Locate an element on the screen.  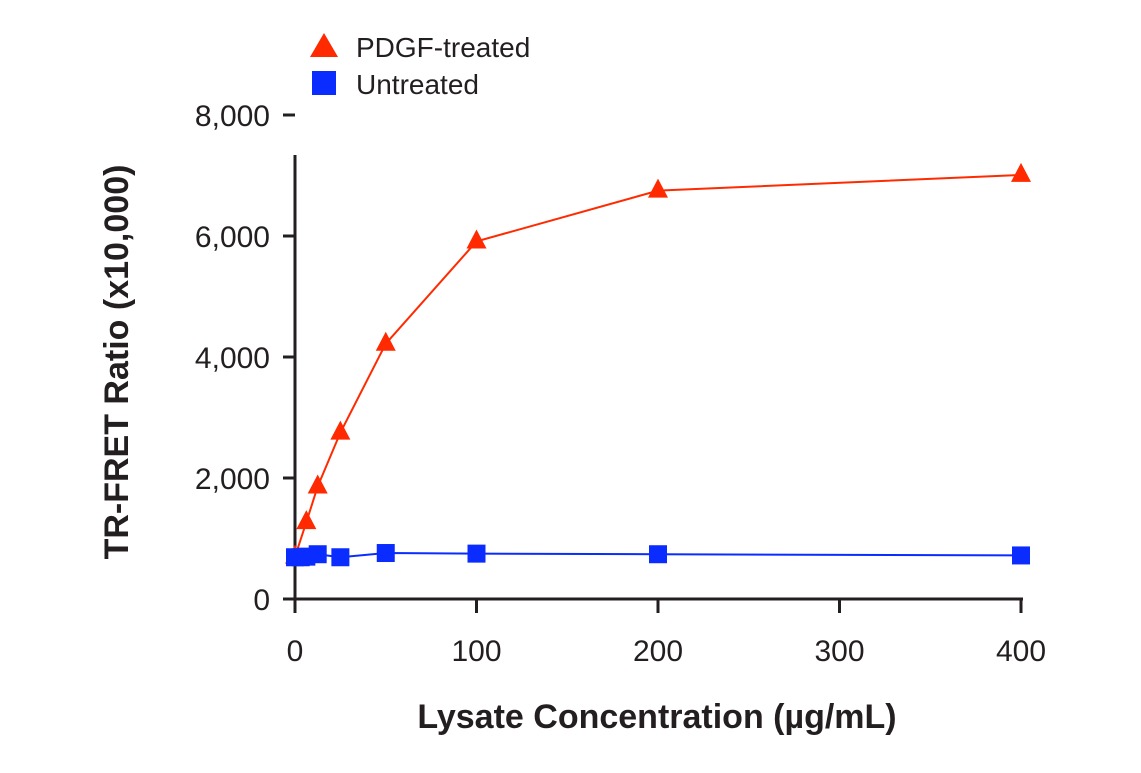
x-tick-label: 400 is located at coordinates (1021, 651).